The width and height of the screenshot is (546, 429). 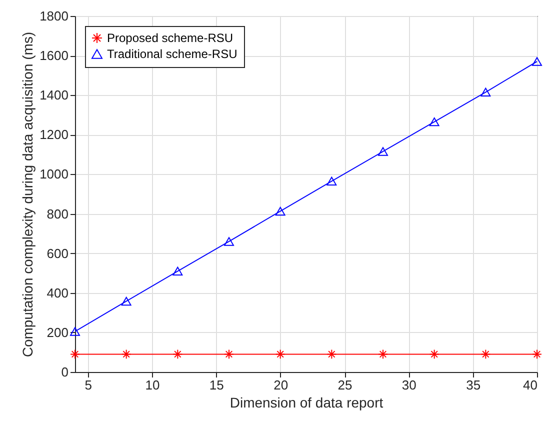 What do you see at coordinates (281, 385) in the screenshot?
I see `x-tick-label: 20` at bounding box center [281, 385].